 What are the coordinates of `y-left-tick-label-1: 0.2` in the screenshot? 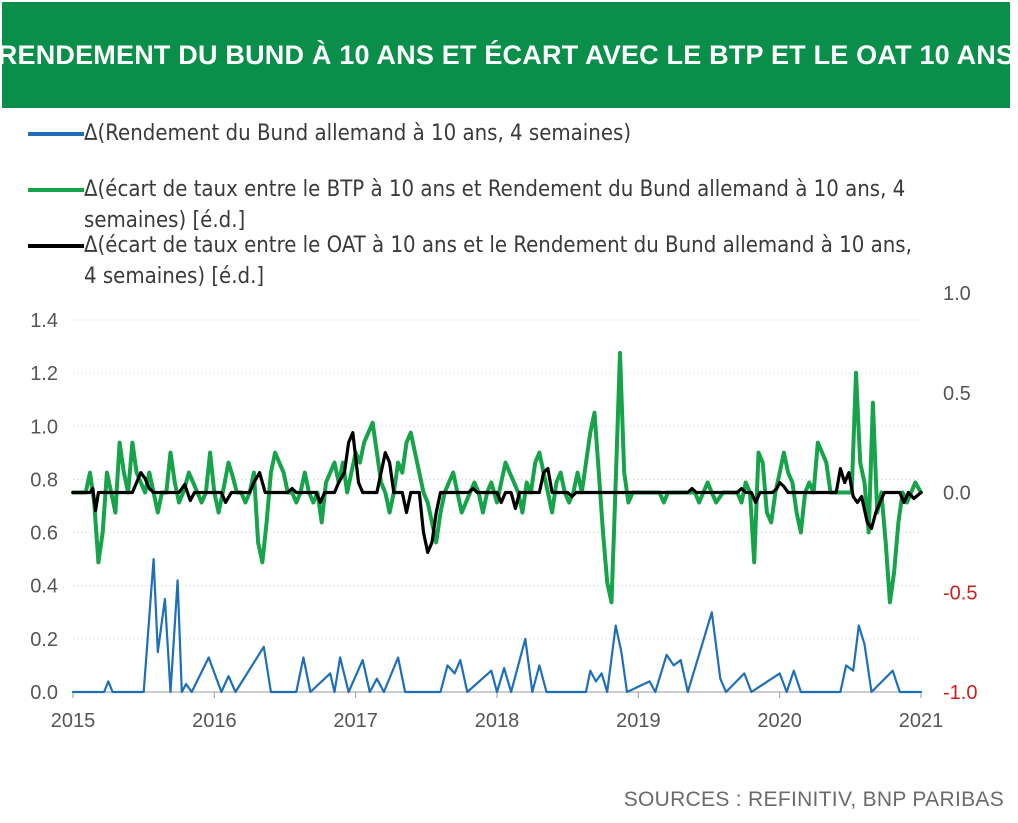 It's located at (44, 640).